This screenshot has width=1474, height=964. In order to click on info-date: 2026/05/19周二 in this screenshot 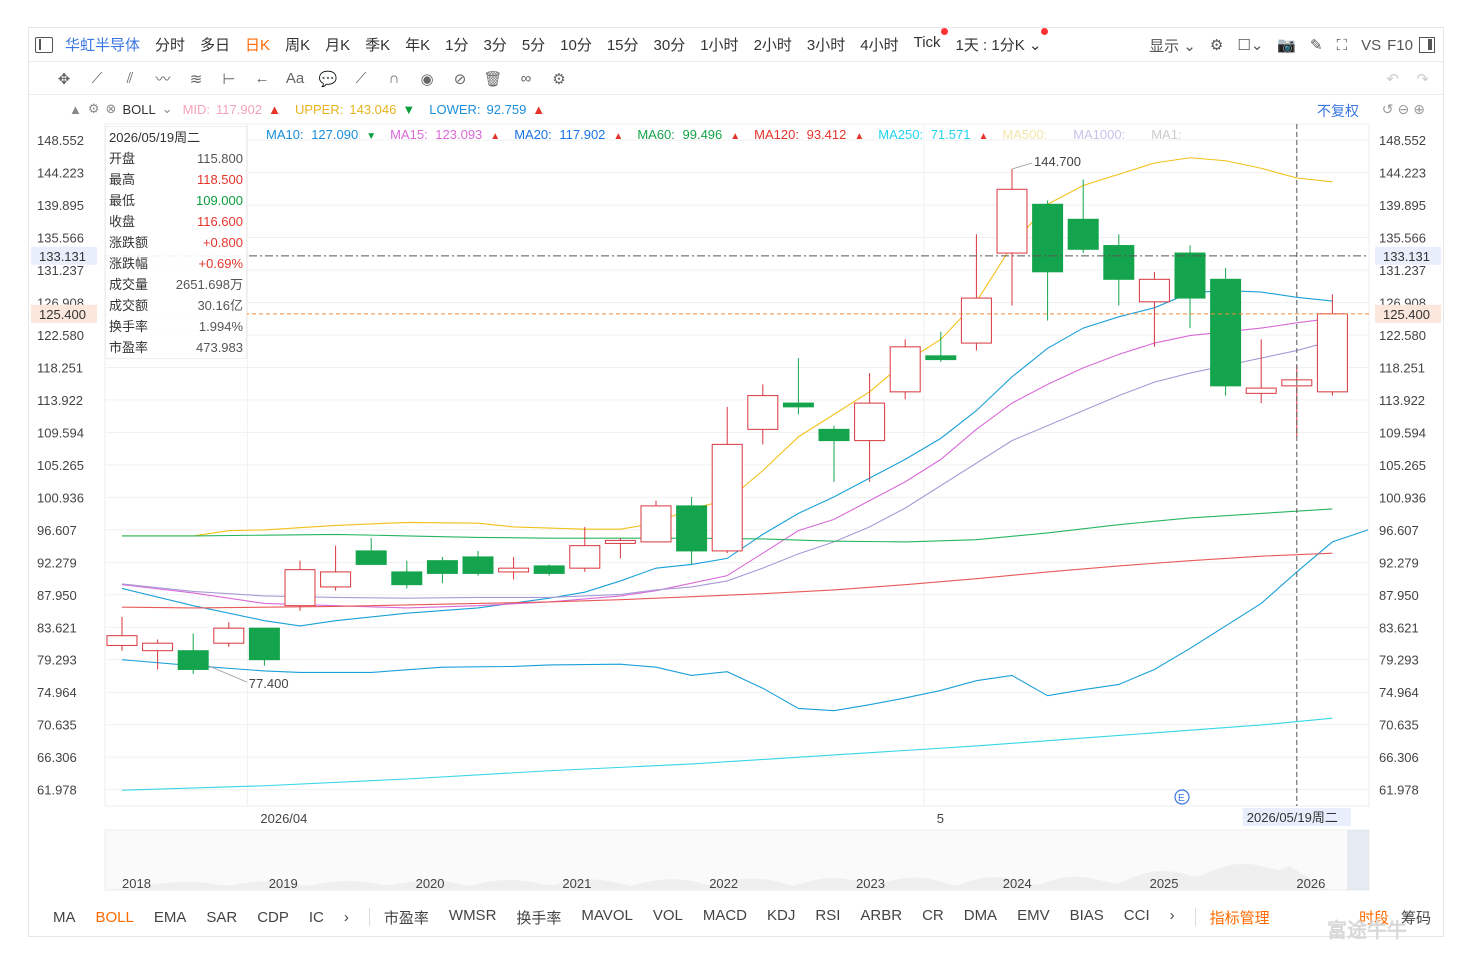, I will do `click(155, 137)`.